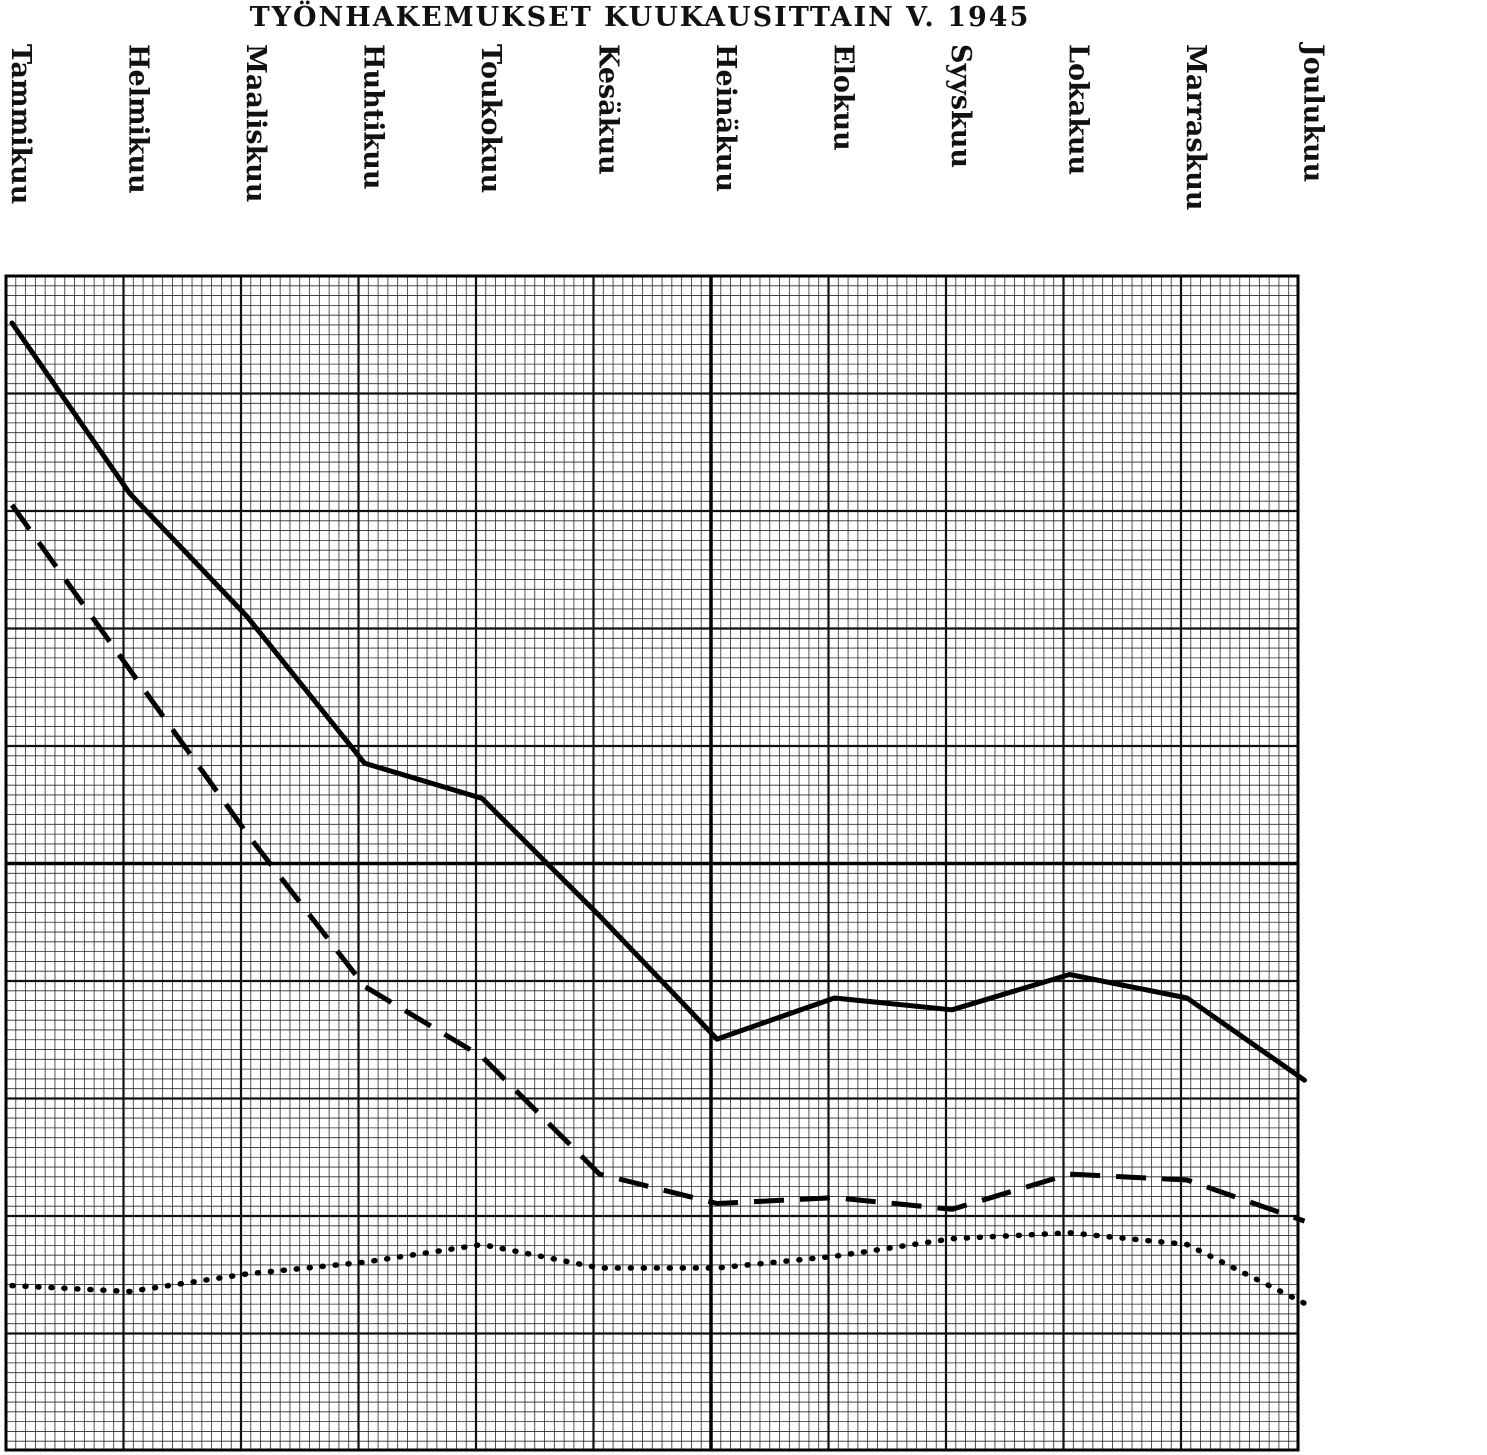 Image resolution: width=1487 pixels, height=1455 pixels. I want to click on month-label: Lokakuu, so click(1078, 109).